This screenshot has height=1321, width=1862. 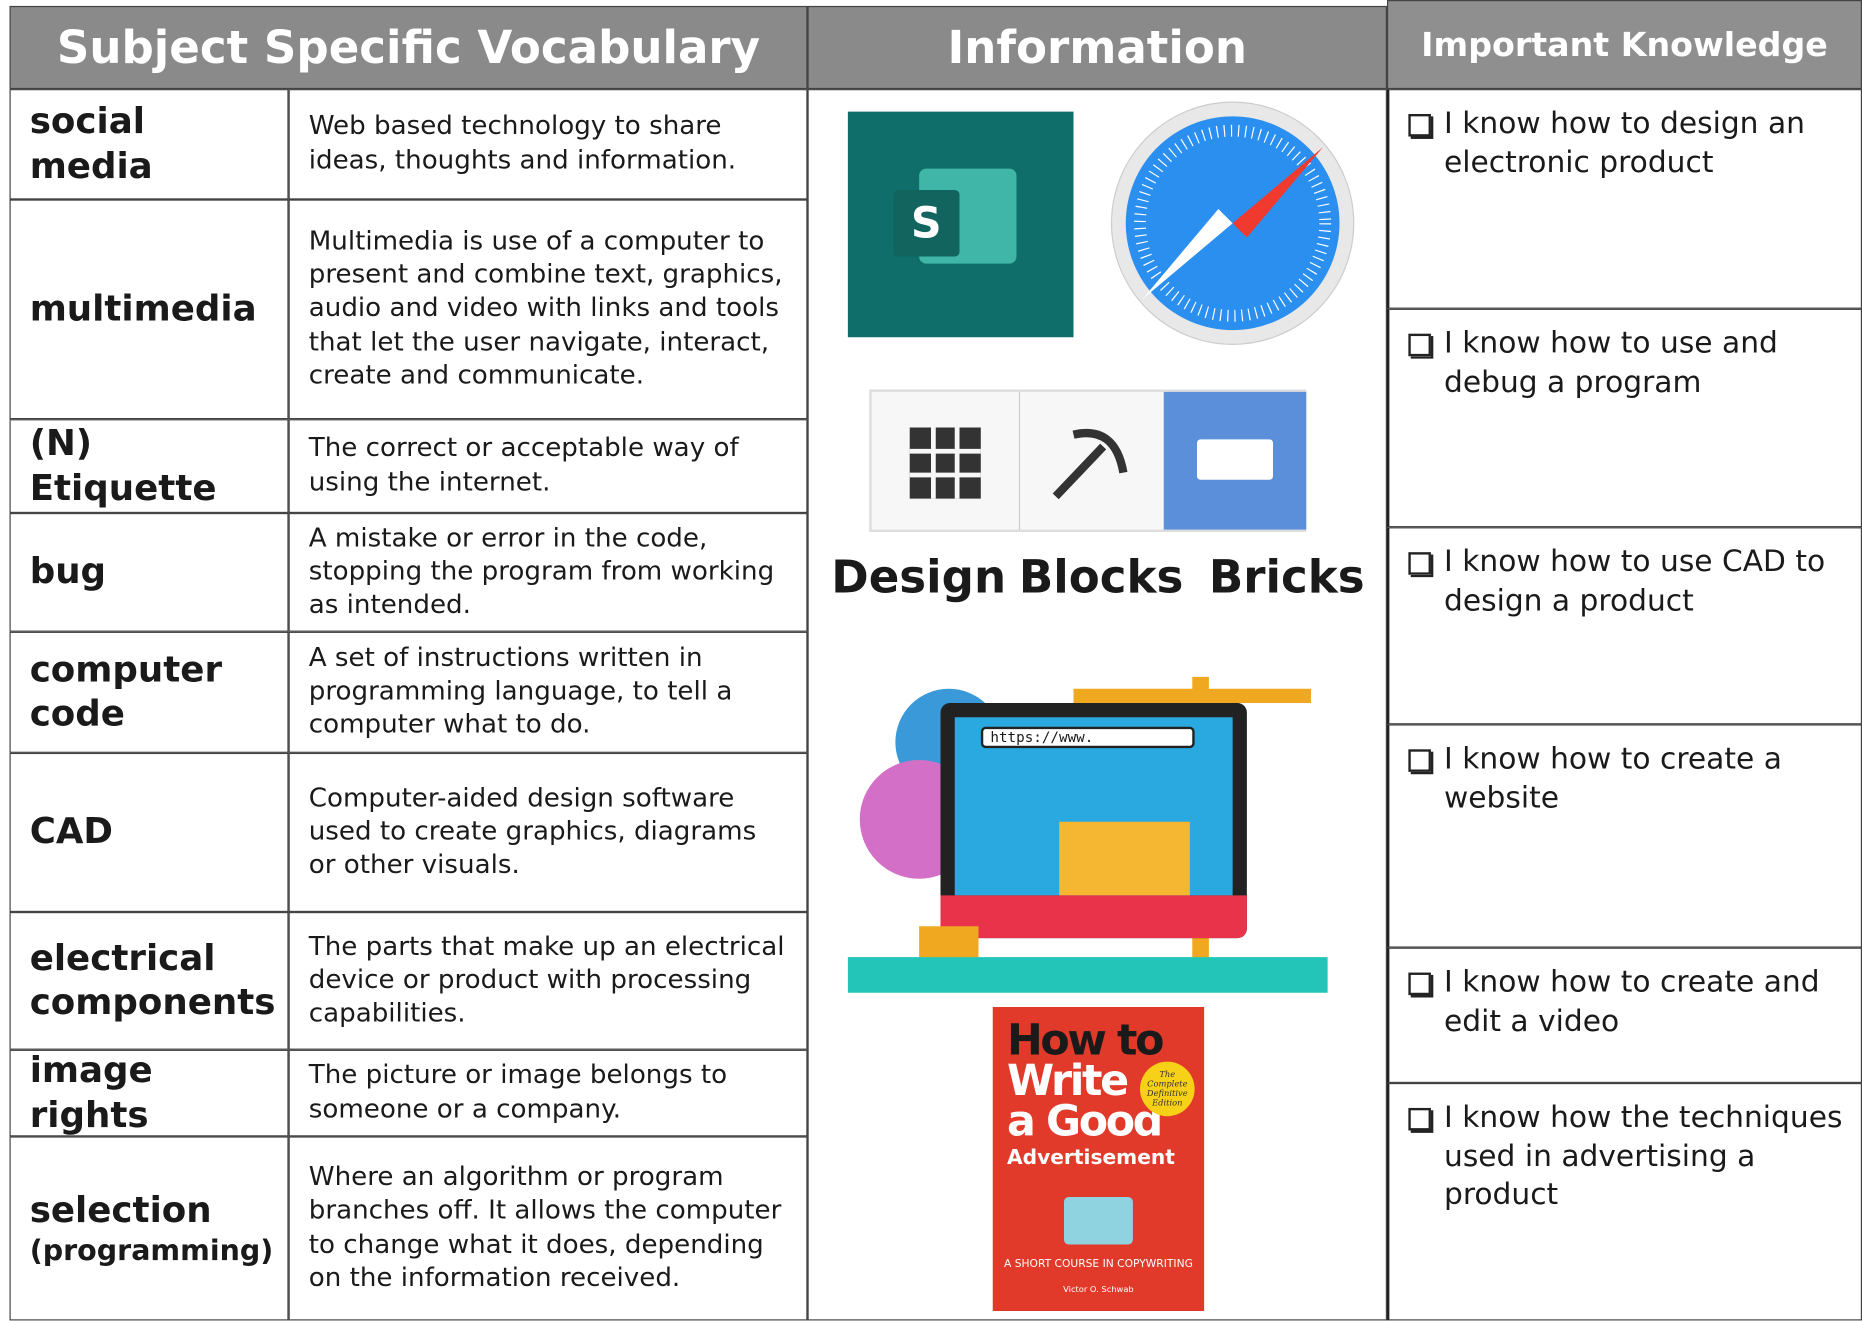 What do you see at coordinates (91, 144) in the screenshot?
I see `term-text: social media` at bounding box center [91, 144].